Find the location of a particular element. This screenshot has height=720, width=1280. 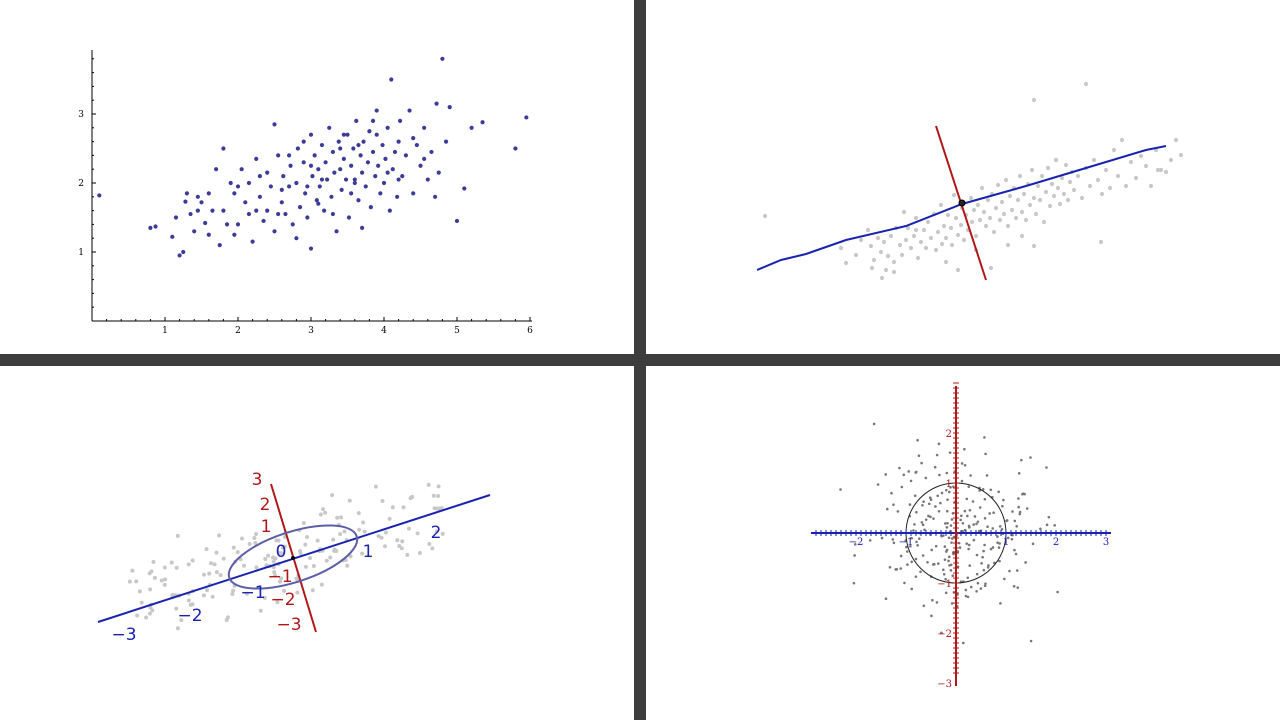

x-tick-label: −2 is located at coordinates (856, 542).